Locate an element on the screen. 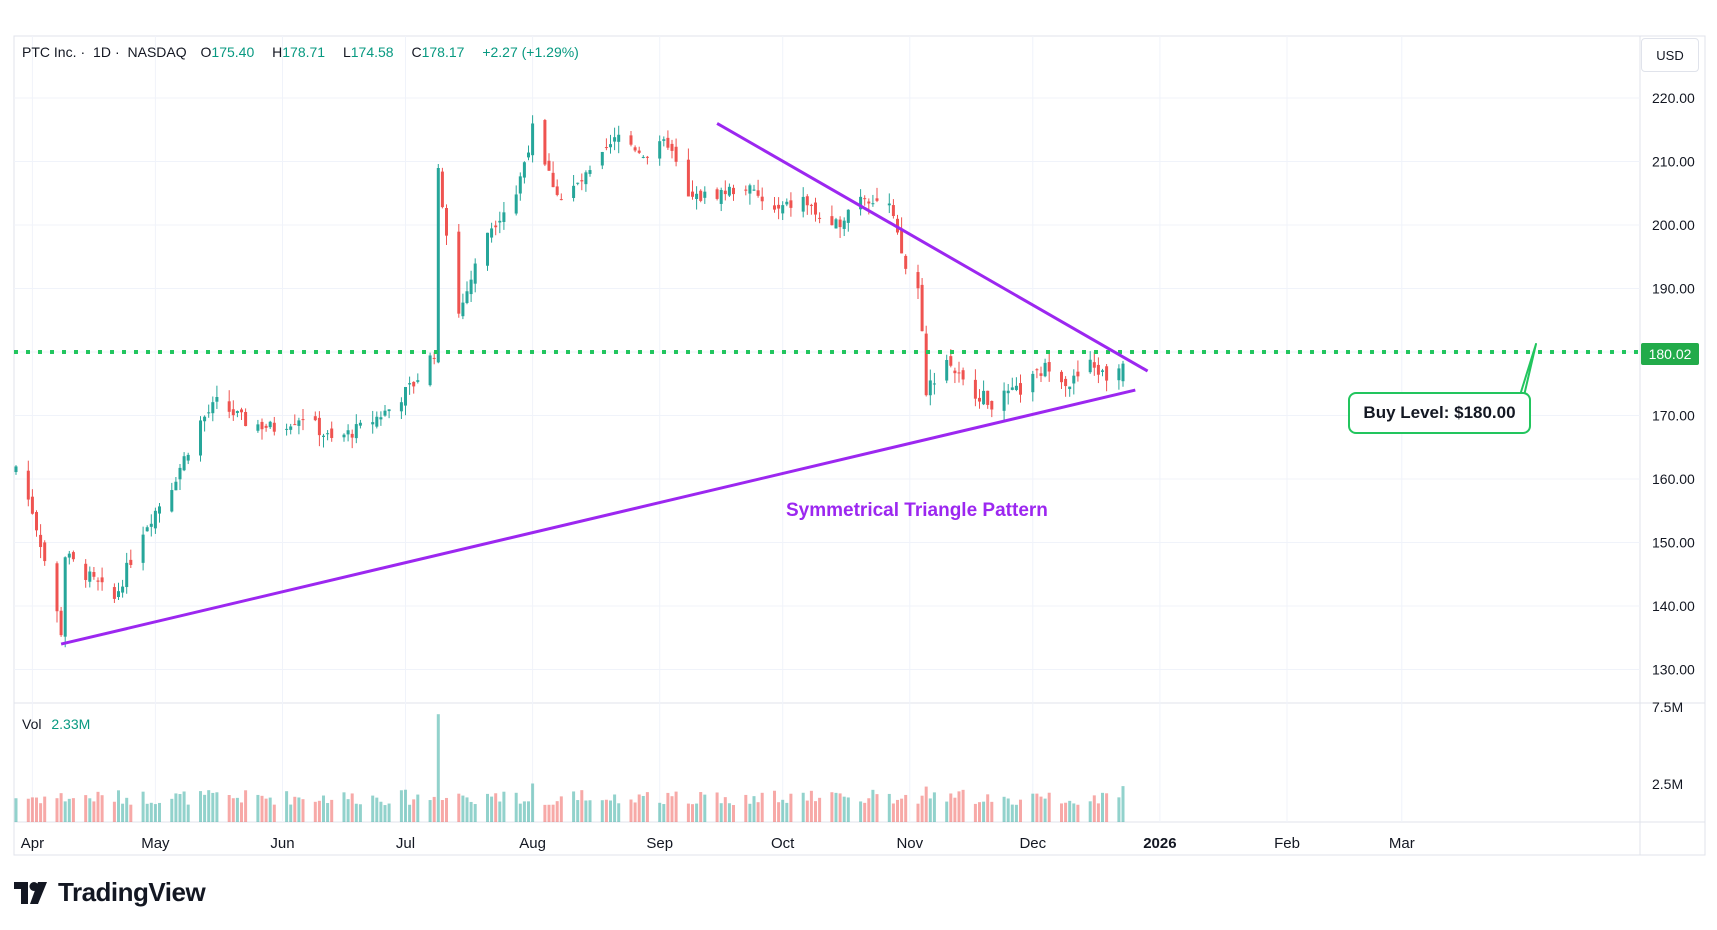  high-label: H is located at coordinates (277, 52).